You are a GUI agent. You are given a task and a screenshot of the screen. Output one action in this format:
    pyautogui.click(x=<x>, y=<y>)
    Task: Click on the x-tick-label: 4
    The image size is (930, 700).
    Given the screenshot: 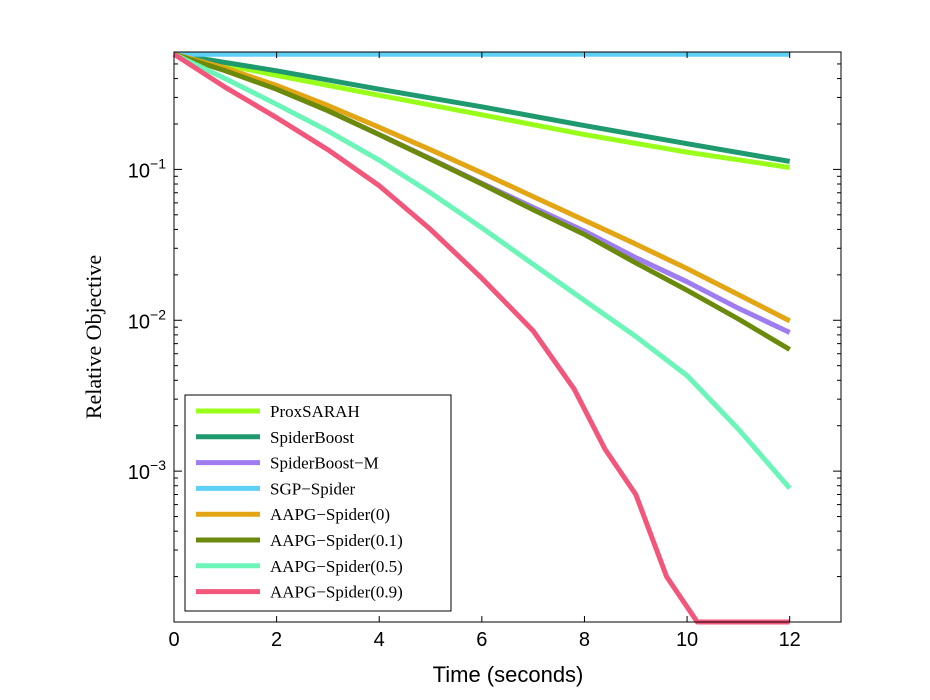 What is the action you would take?
    pyautogui.click(x=379, y=640)
    